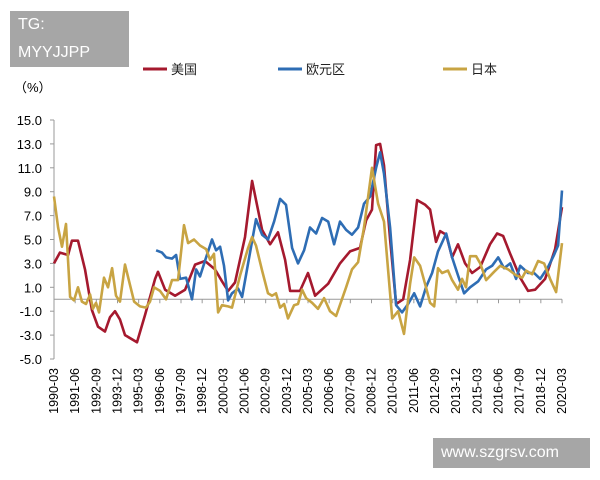  I want to click on y-tick-label: -3.0, so click(31, 335).